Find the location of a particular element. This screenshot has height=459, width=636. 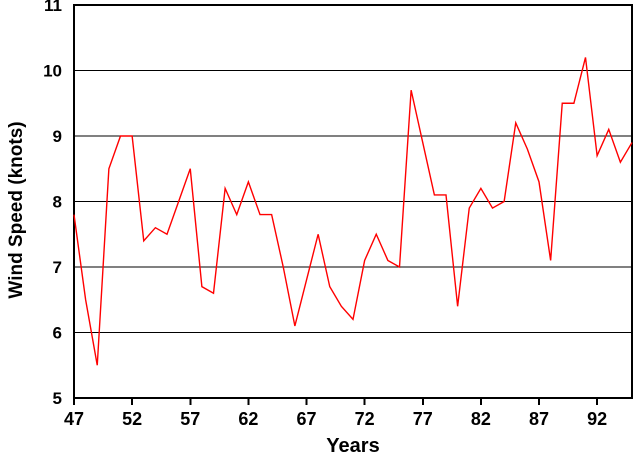

y-tick-label-8: 8 is located at coordinates (57, 202).